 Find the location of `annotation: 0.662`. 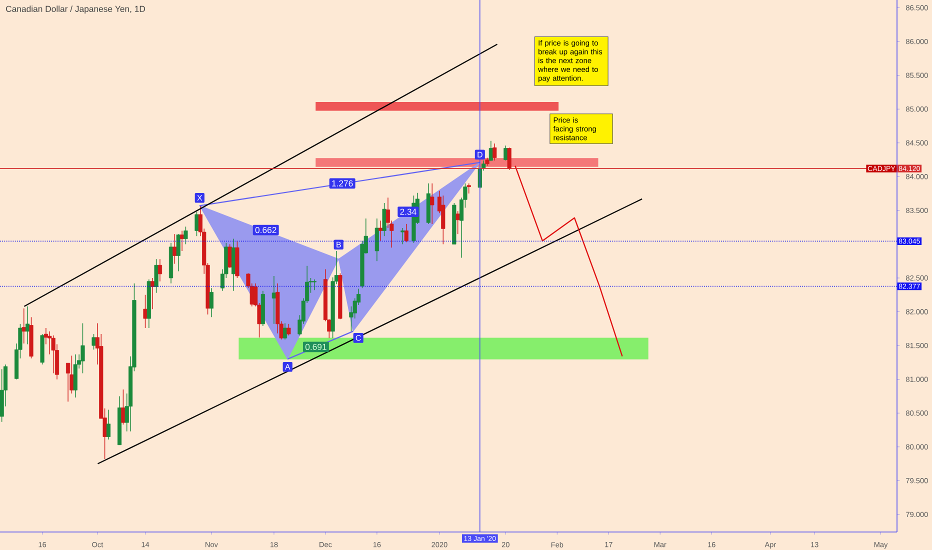

annotation: 0.662 is located at coordinates (265, 230).